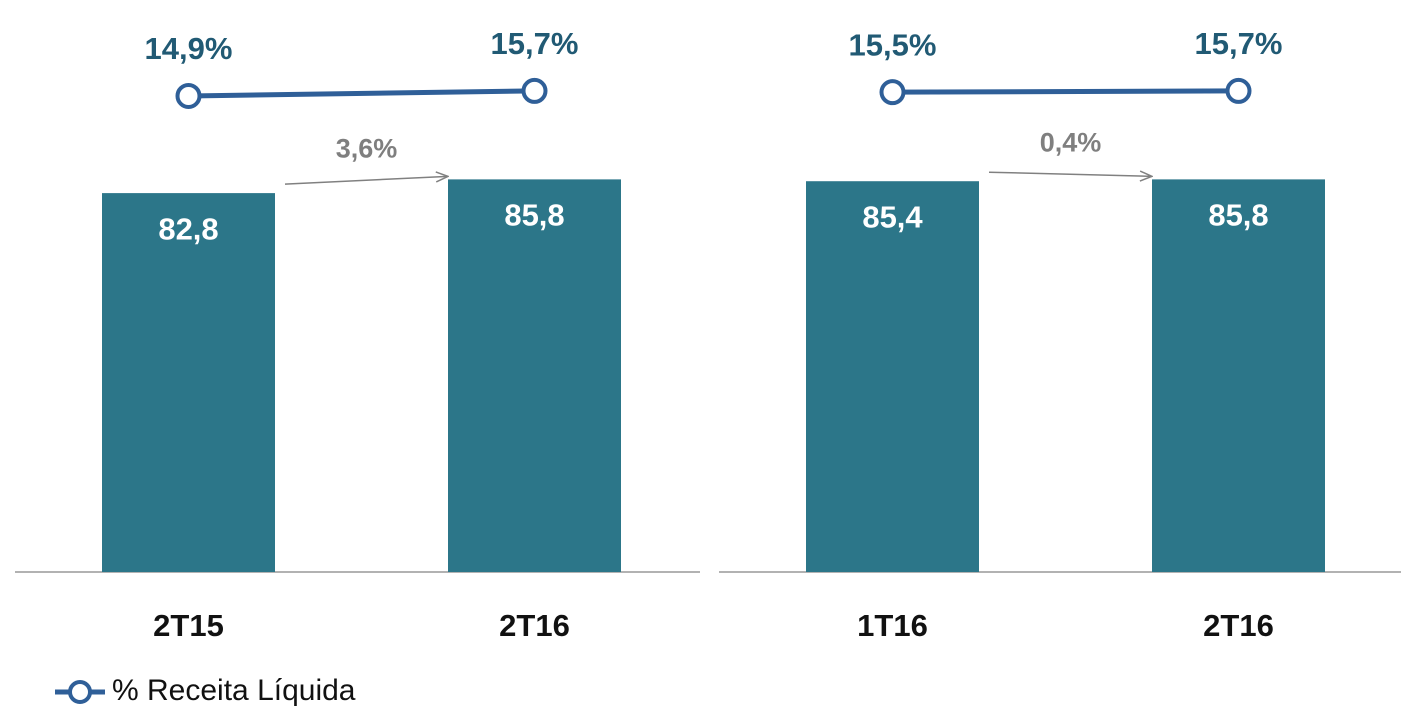  What do you see at coordinates (892, 625) in the screenshot?
I see `x-tick-label: 1T16` at bounding box center [892, 625].